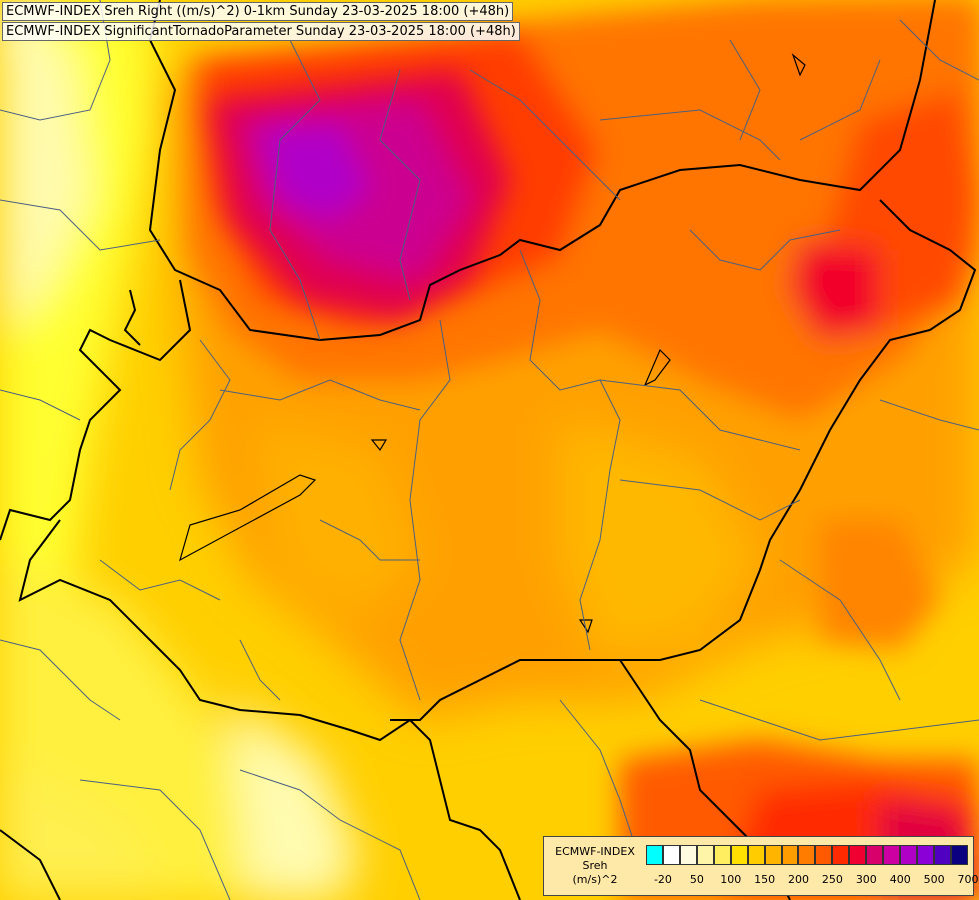 The height and width of the screenshot is (900, 979). I want to click on legend-source: ECMWF-INDEX, so click(595, 851).